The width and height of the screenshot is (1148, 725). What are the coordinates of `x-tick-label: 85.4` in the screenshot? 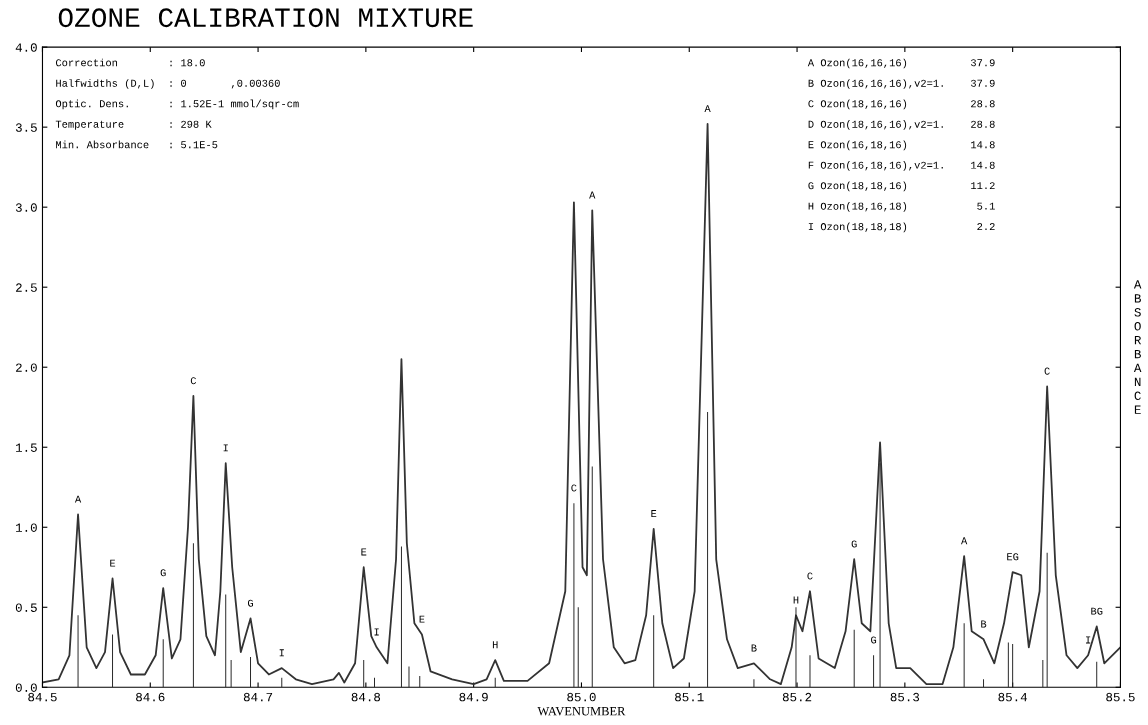 It's located at (1013, 697).